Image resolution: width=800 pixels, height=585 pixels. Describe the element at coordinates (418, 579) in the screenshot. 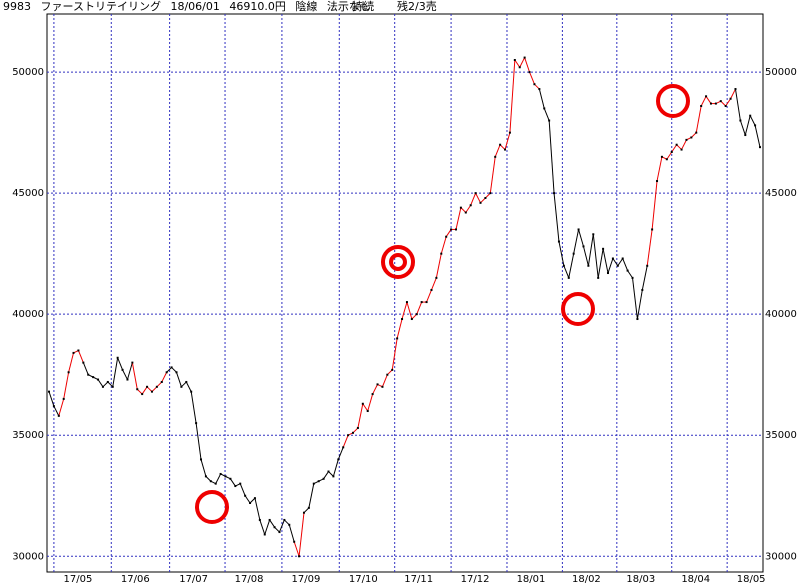

I see `x-tick-label: 17/11` at that location.